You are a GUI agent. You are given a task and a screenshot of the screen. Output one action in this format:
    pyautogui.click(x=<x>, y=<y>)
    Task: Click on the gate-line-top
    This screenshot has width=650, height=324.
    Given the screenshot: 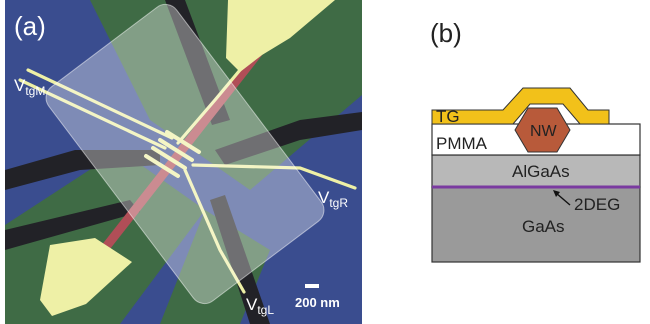 What is the action you would take?
    pyautogui.click(x=234, y=76)
    